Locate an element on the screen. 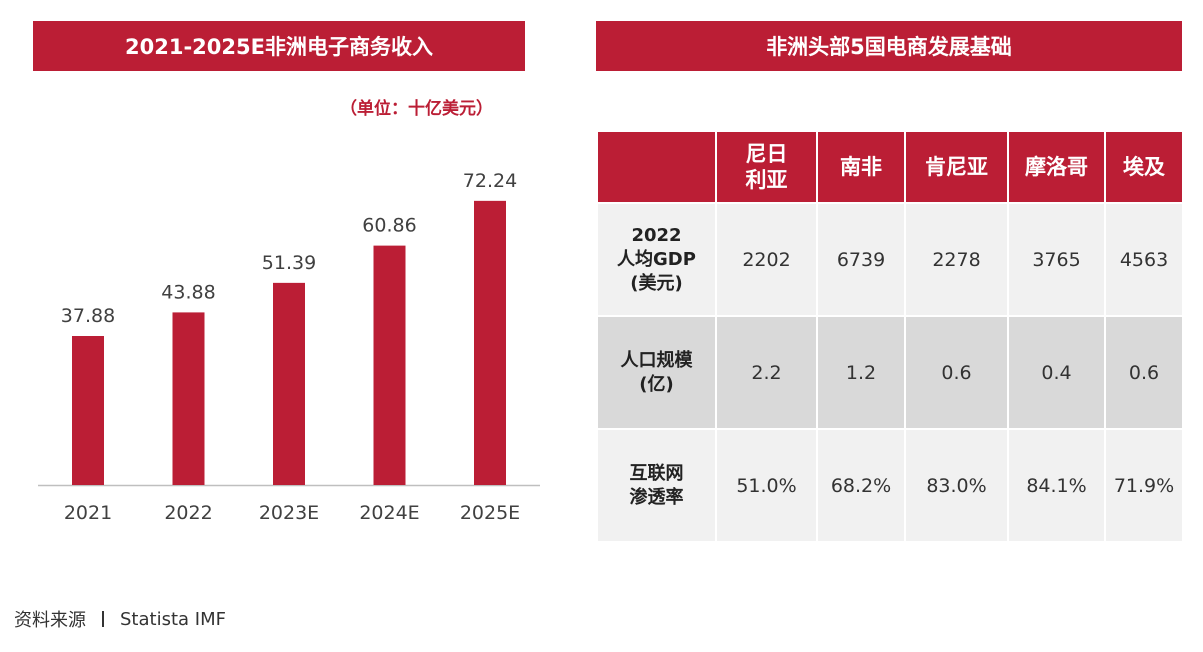  source-note: 资料来源 Statista IMF is located at coordinates (120, 619).